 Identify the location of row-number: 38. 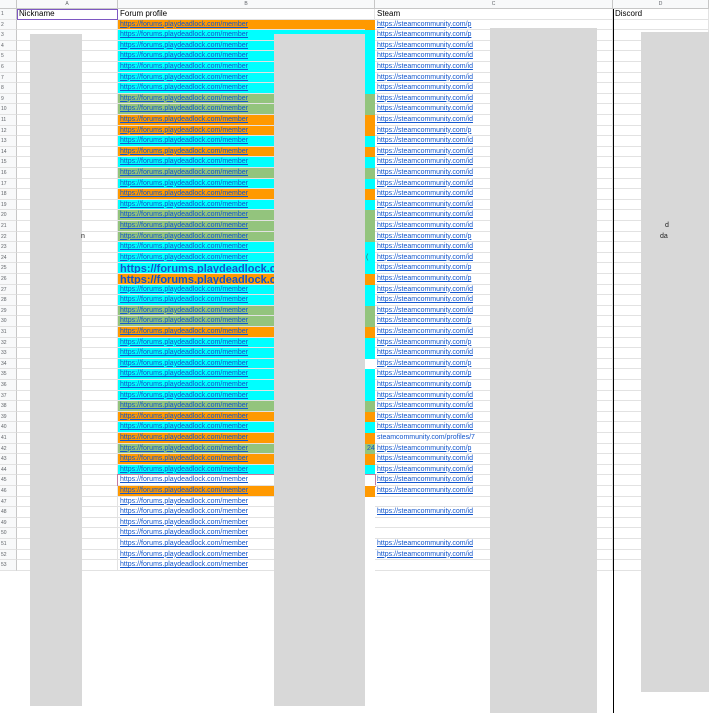
(8, 406).